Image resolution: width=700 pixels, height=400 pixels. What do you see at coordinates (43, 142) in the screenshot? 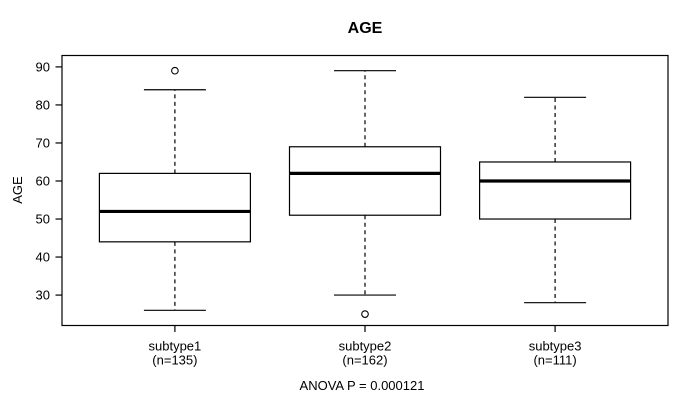
I see `y-tick-label: 70` at bounding box center [43, 142].